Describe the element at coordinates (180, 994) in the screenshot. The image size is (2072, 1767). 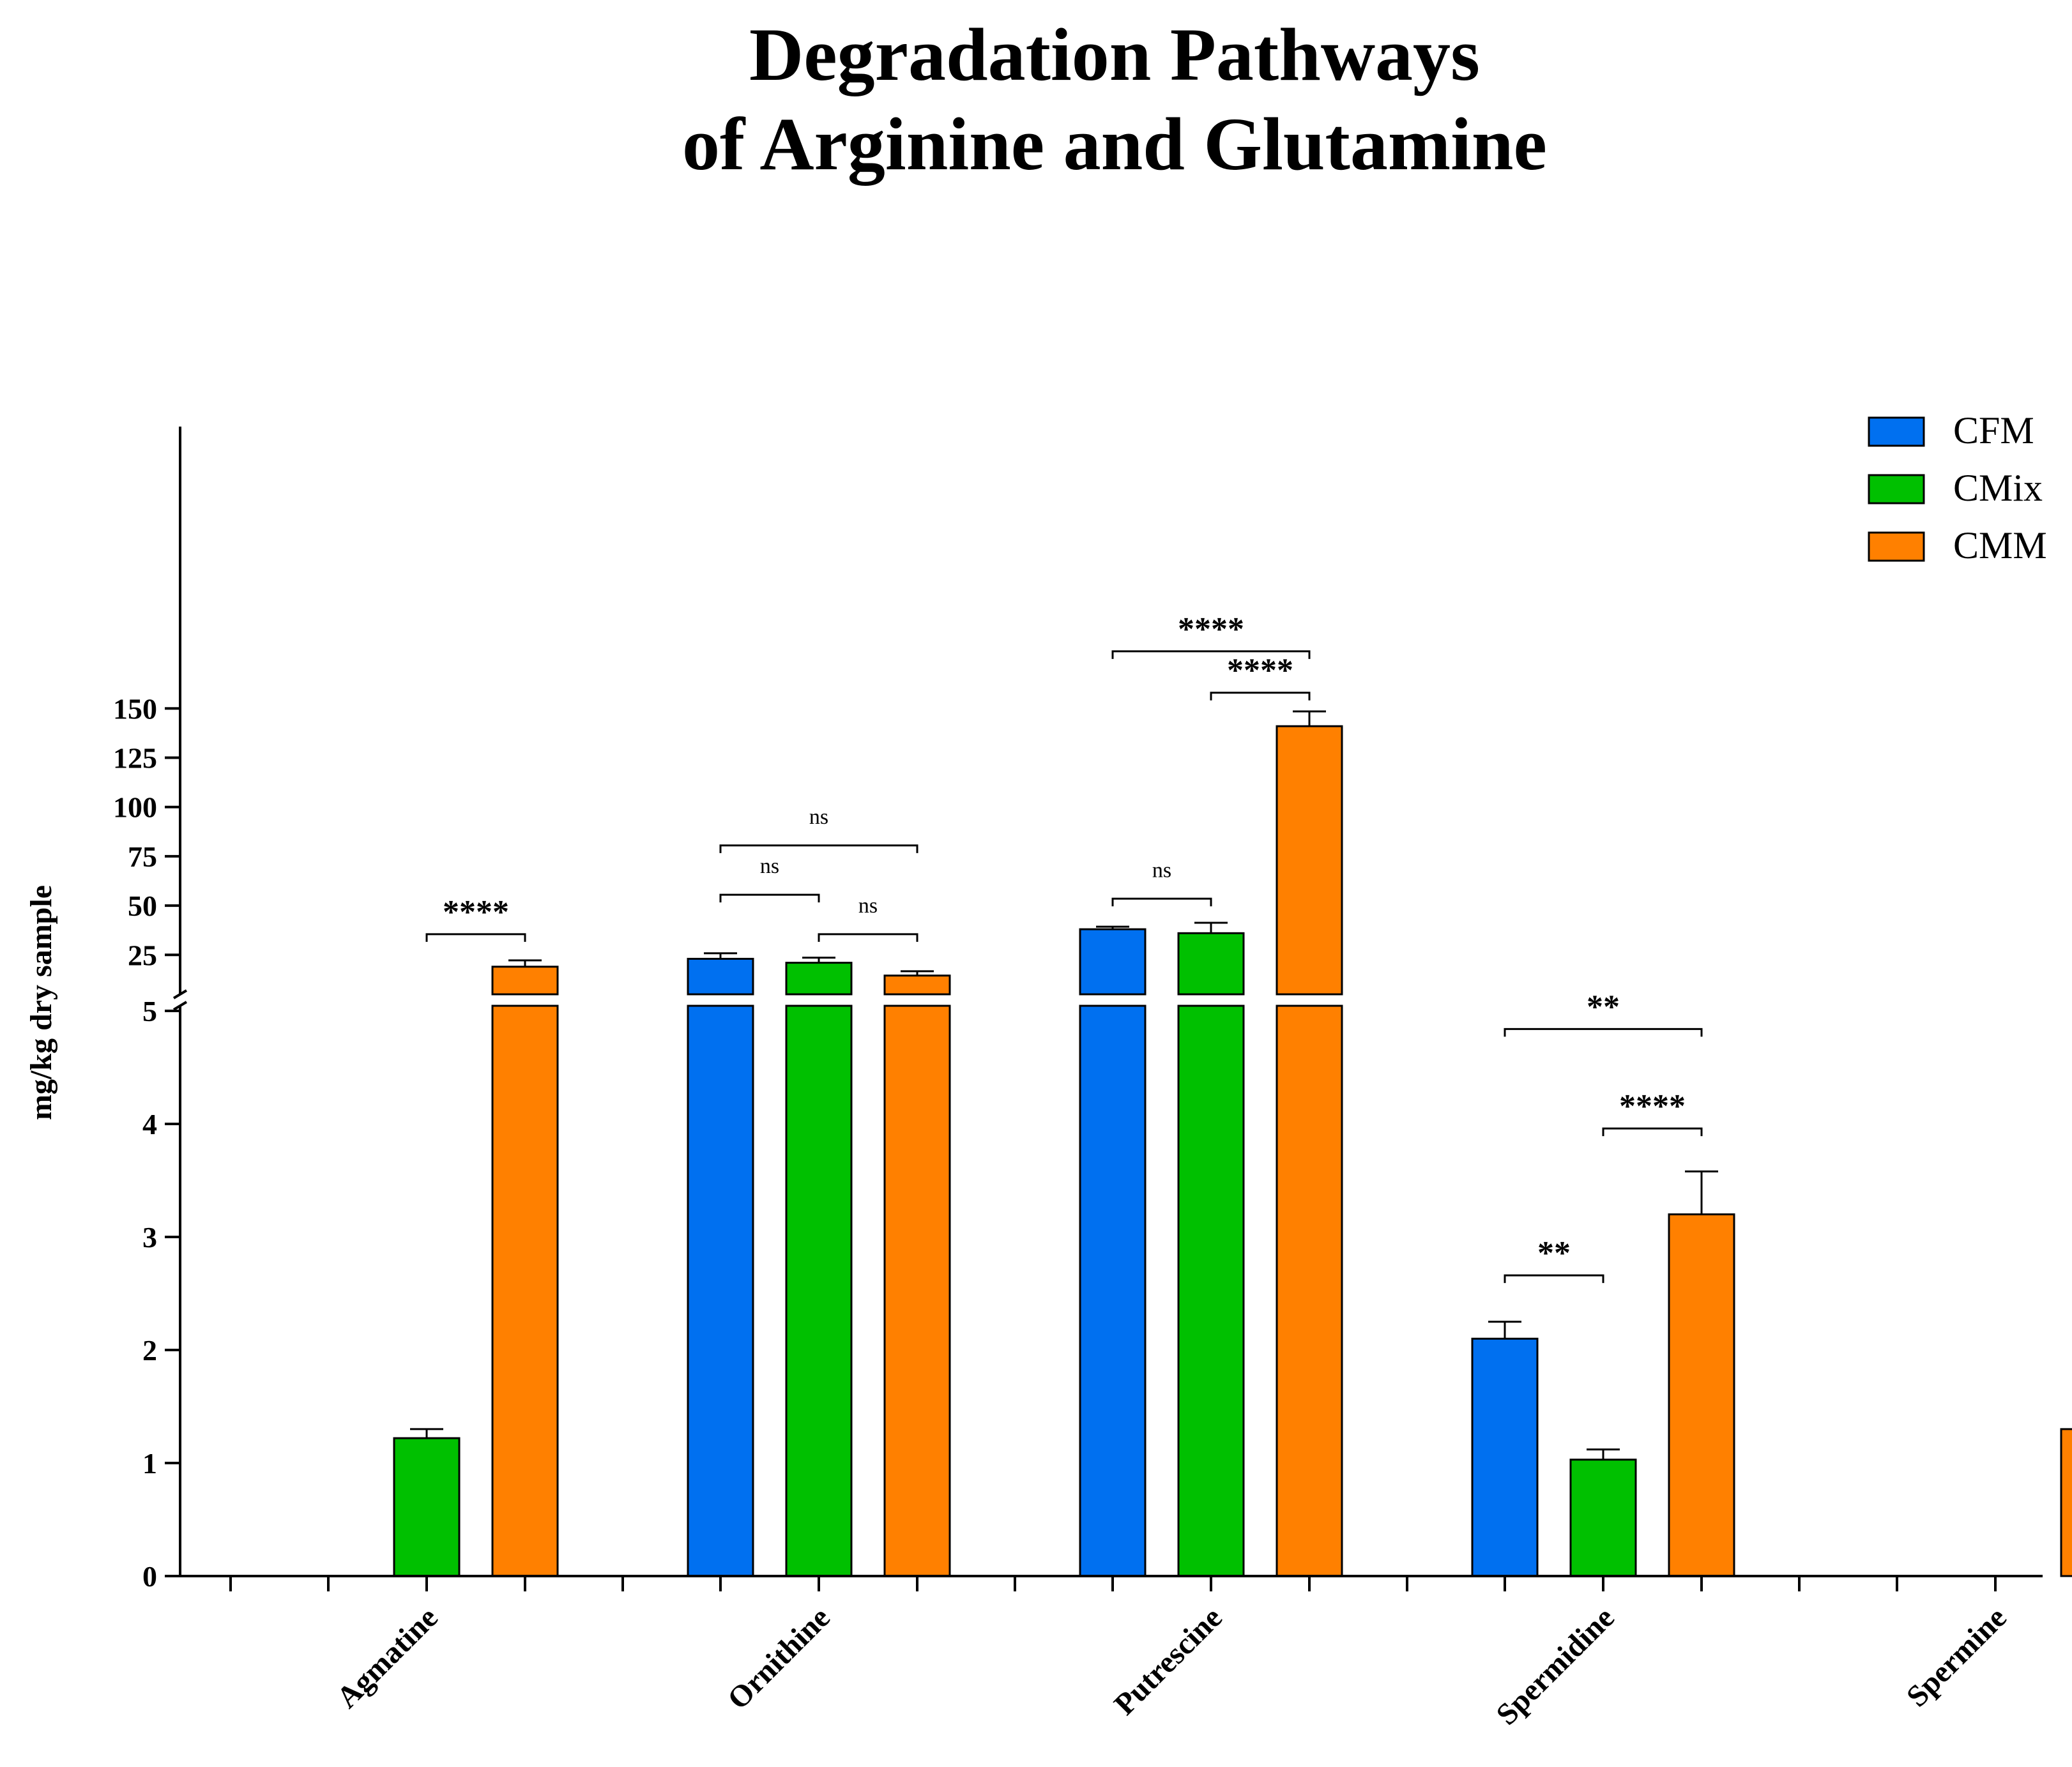
I see `axis-break-mark-top` at that location.